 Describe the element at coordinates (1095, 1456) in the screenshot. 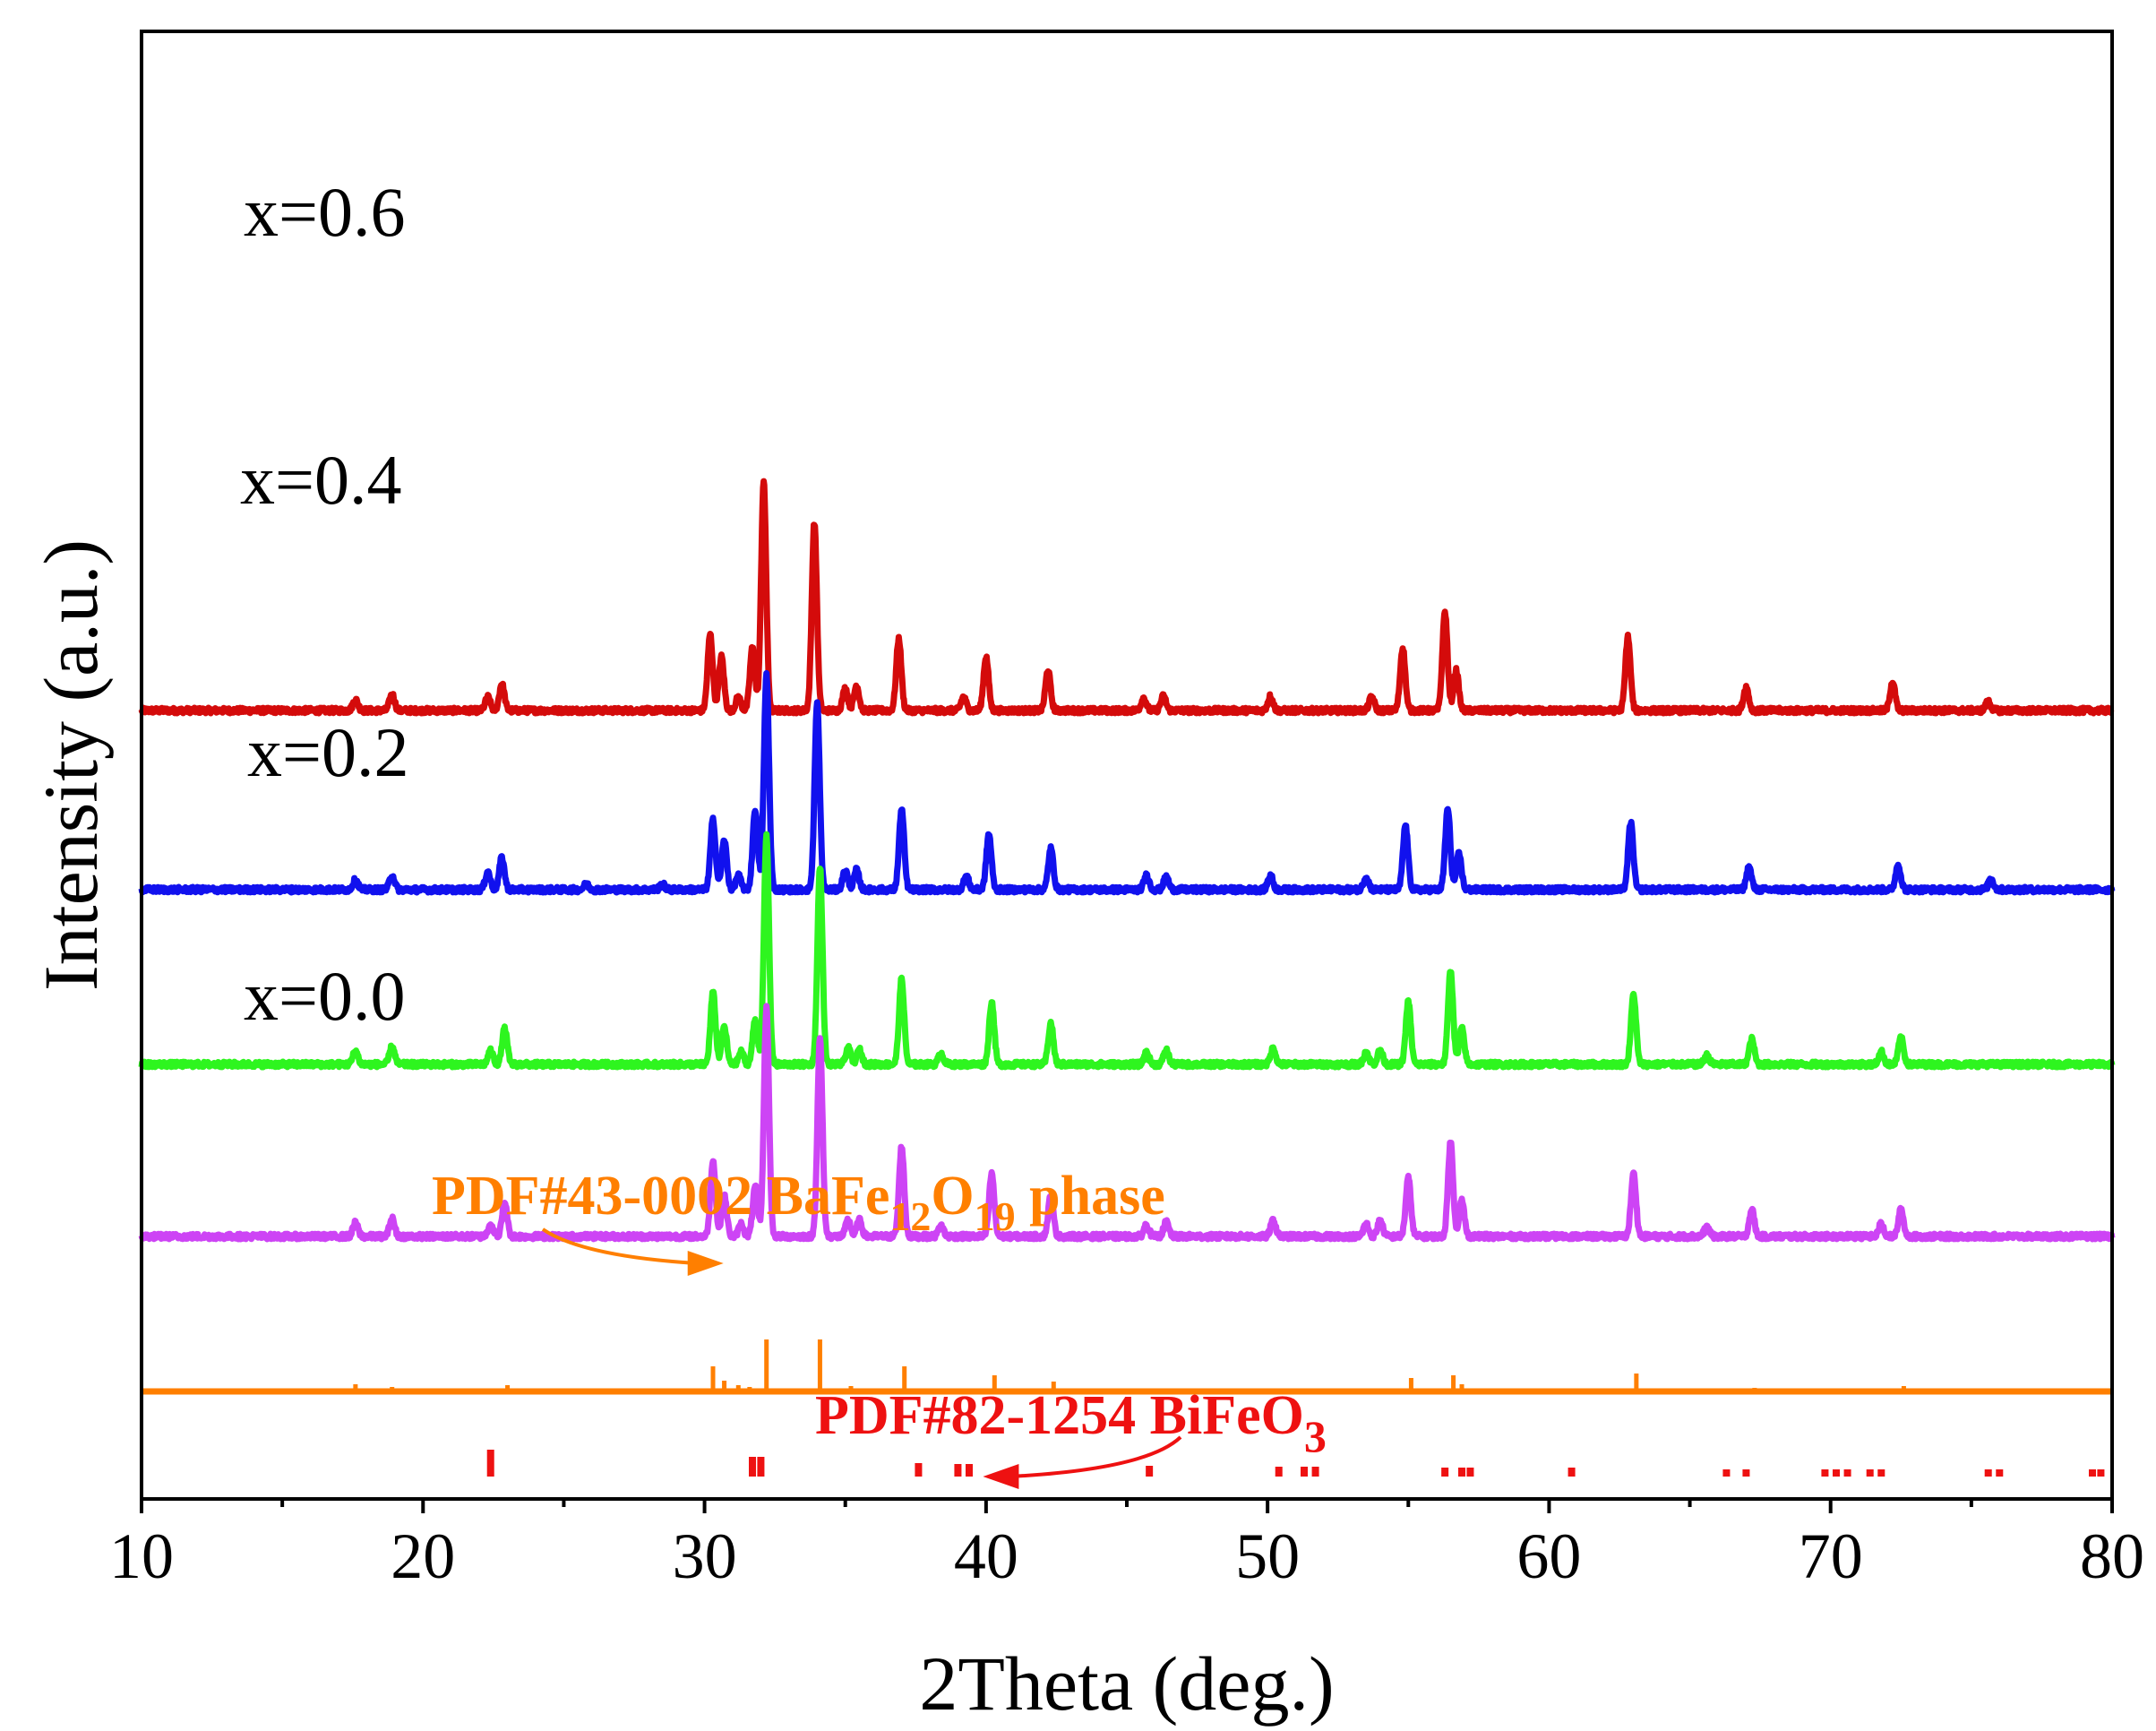

I see `bifeo3-annotation-arrow-line` at that location.